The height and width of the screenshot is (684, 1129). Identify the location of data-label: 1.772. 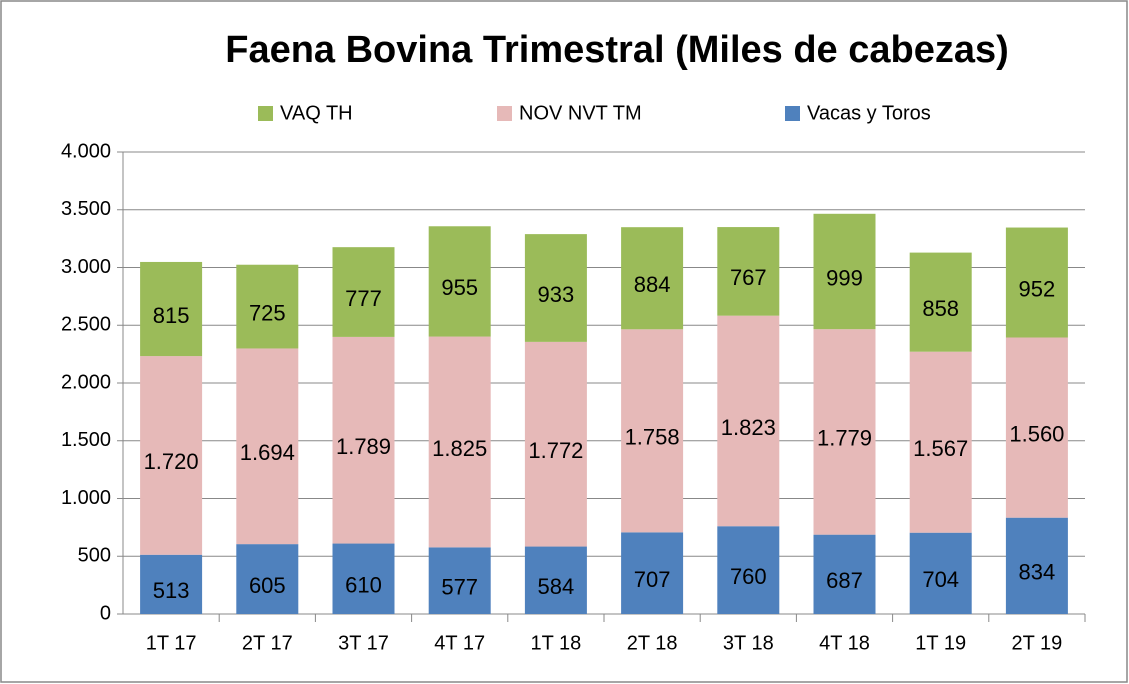
(555, 450).